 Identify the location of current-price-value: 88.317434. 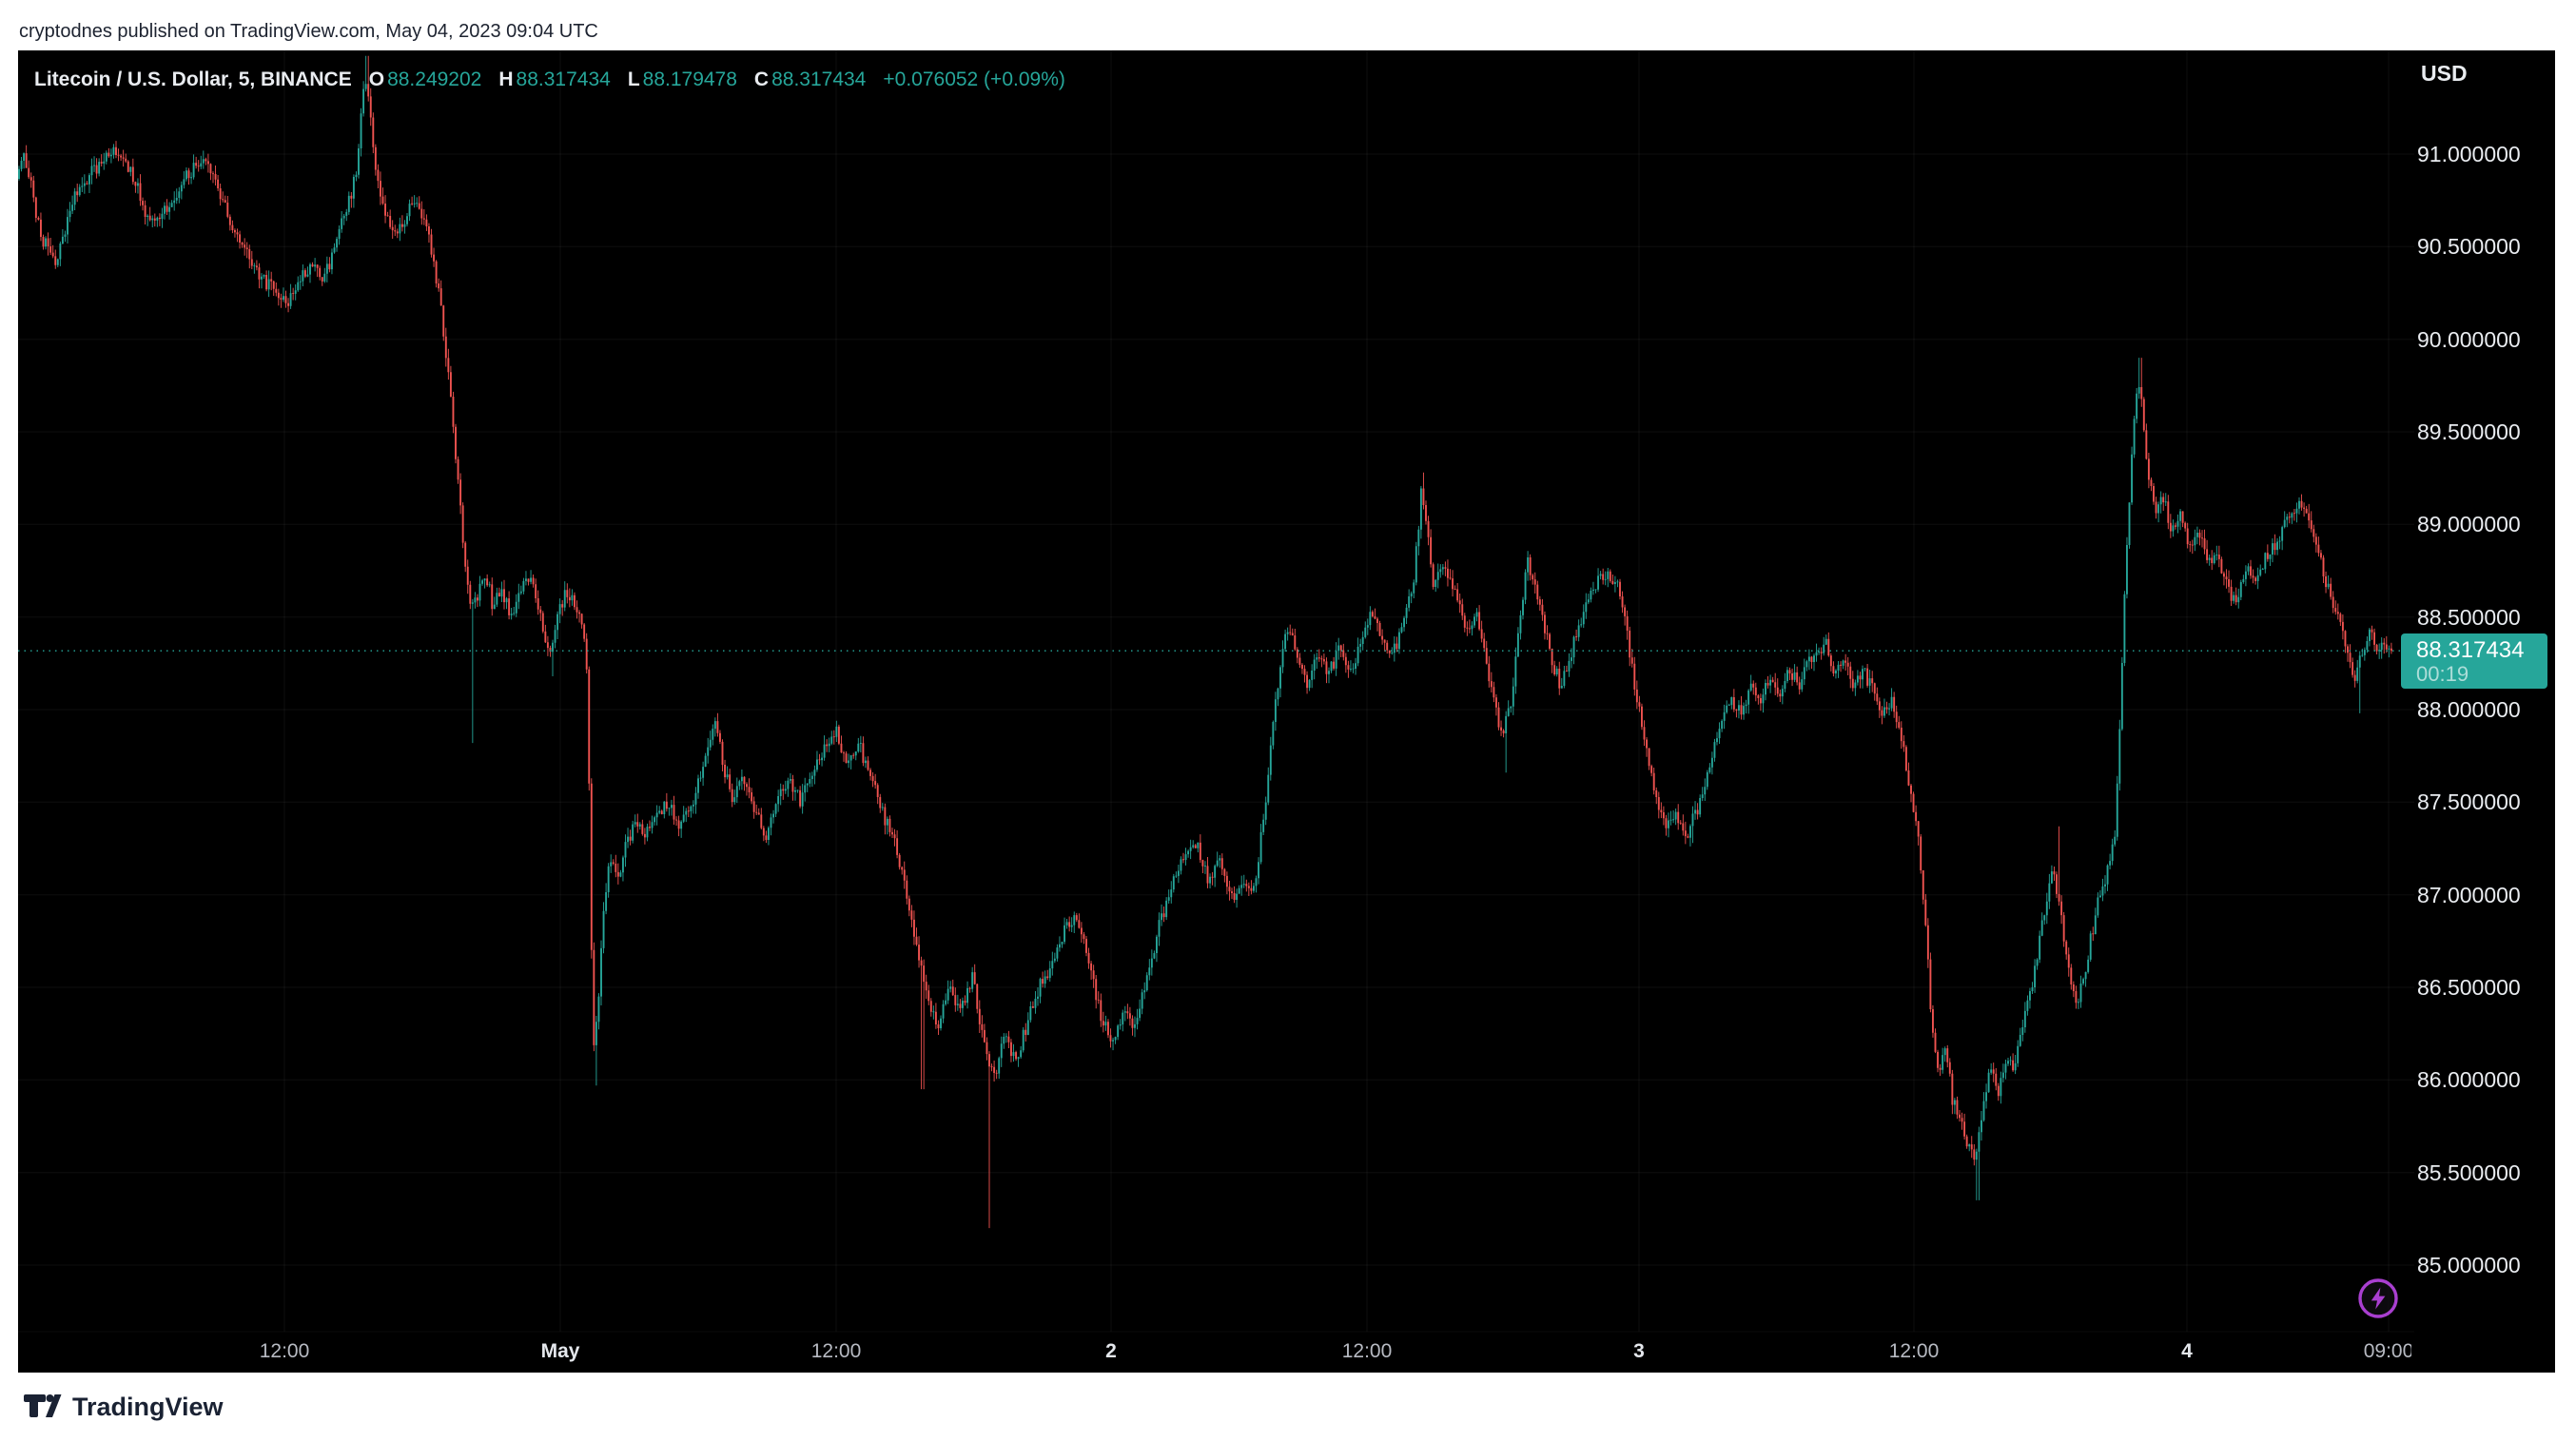
(2470, 650).